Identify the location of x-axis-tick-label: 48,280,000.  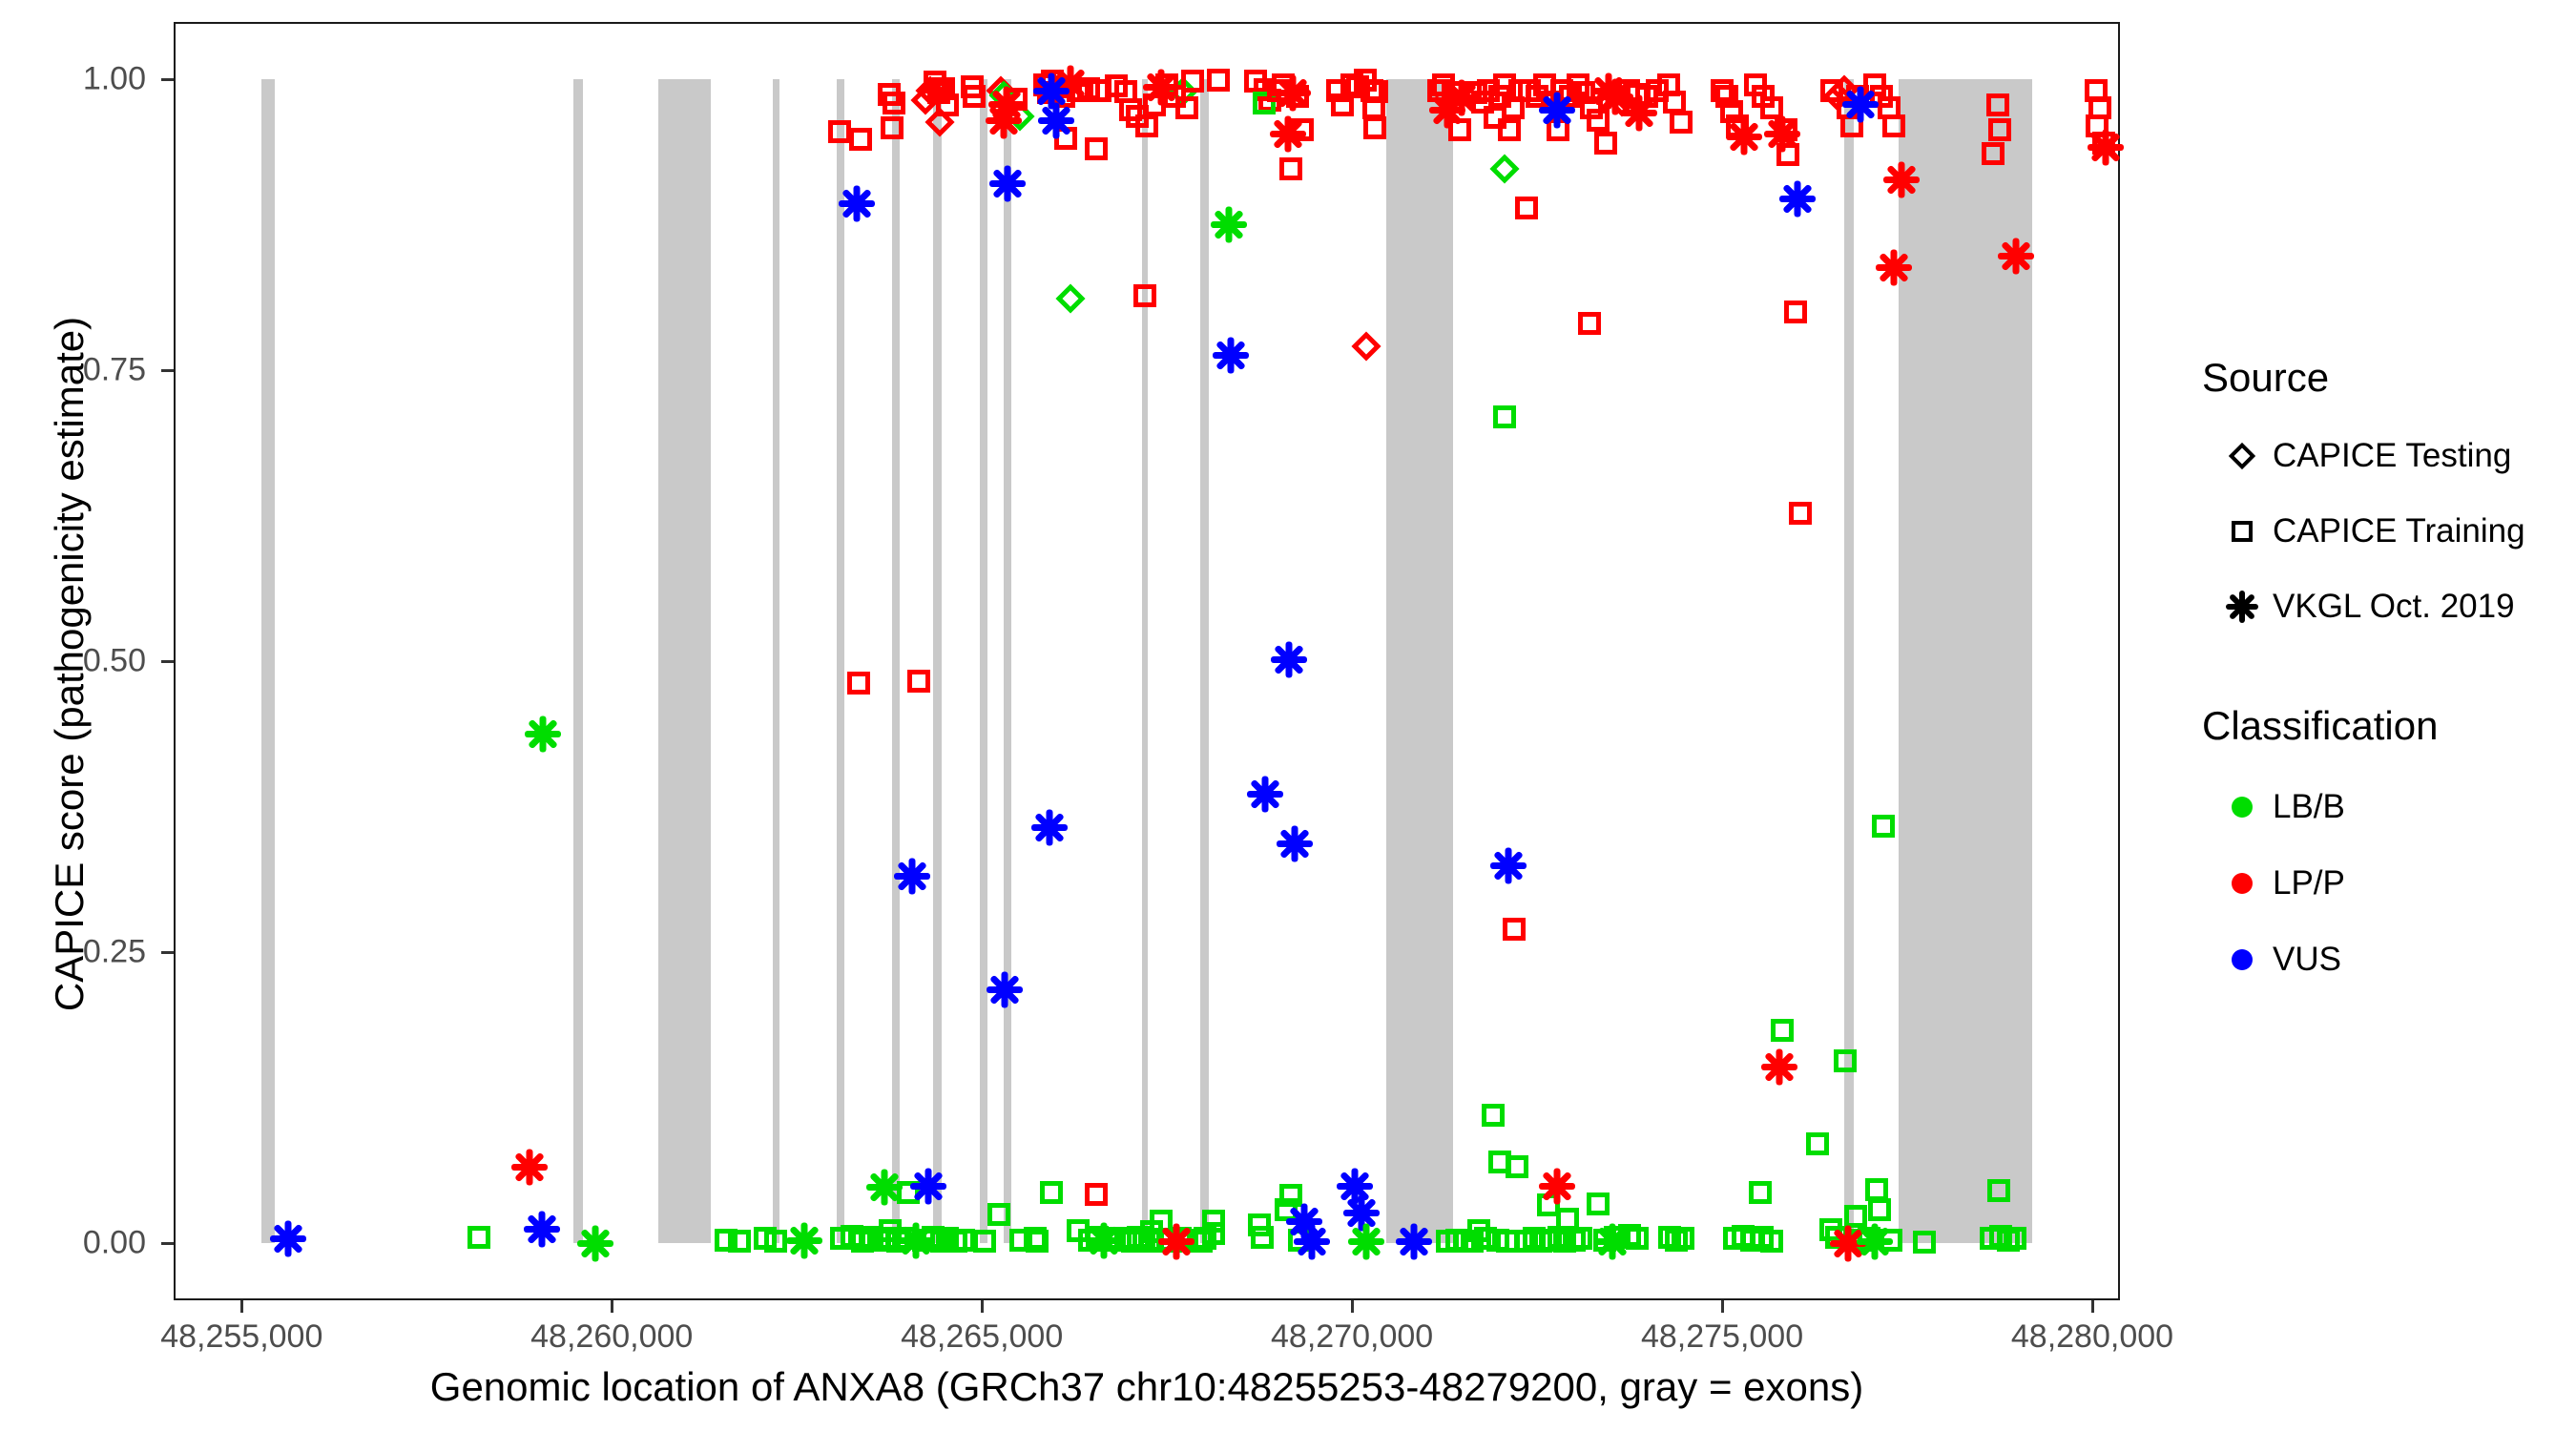
(2092, 1336).